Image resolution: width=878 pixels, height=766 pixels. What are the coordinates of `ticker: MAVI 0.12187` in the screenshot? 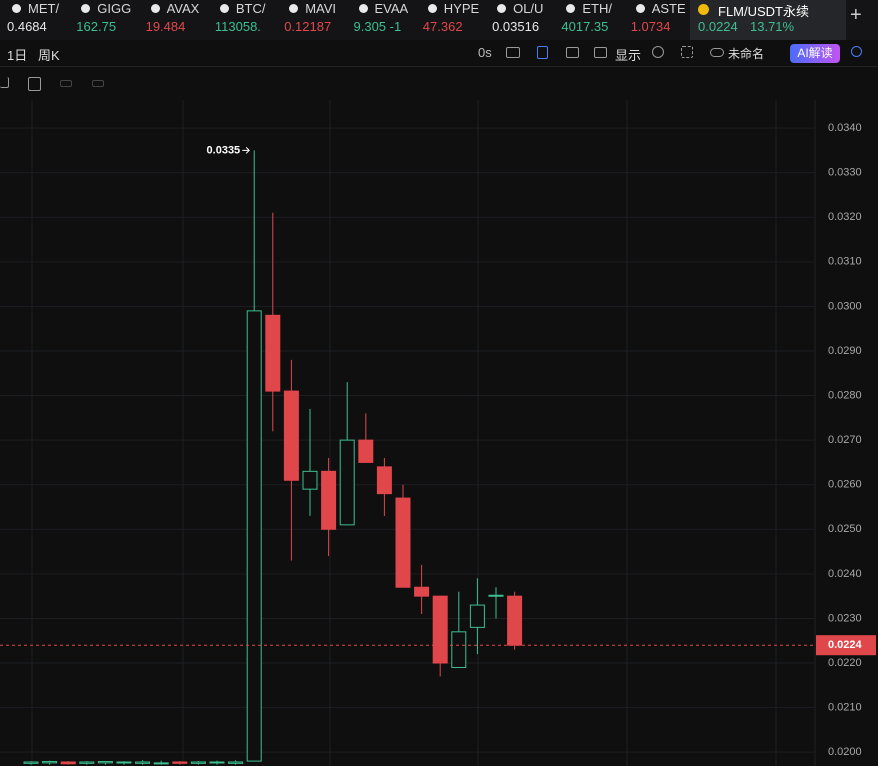 It's located at (318, 20).